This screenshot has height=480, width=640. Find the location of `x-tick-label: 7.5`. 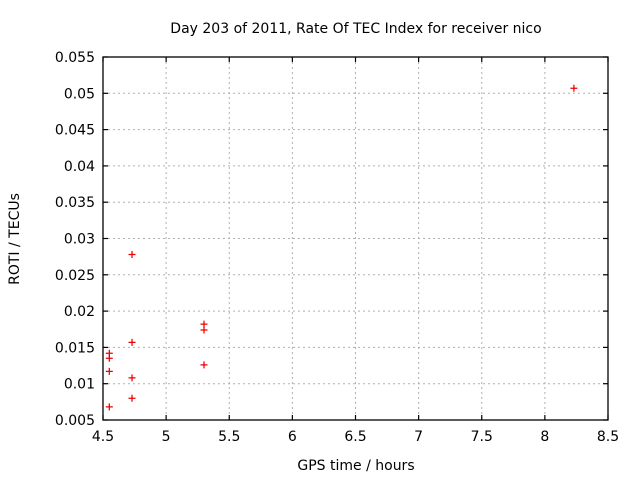

x-tick-label: 7.5 is located at coordinates (482, 437).